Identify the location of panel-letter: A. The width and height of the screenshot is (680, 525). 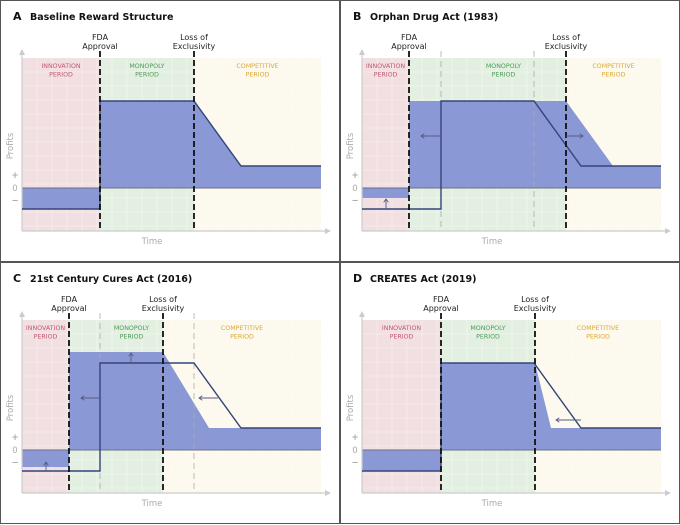
(17, 16).